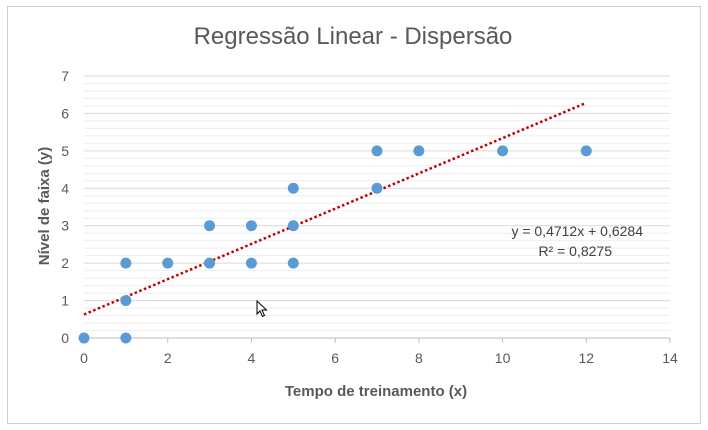  What do you see at coordinates (65, 188) in the screenshot?
I see `y-tick-label: 4` at bounding box center [65, 188].